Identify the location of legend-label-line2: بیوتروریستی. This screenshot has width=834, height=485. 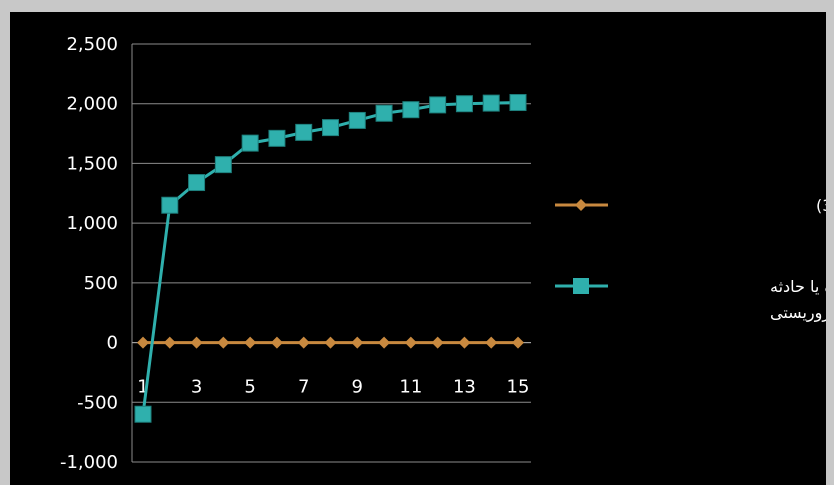
(798, 313).